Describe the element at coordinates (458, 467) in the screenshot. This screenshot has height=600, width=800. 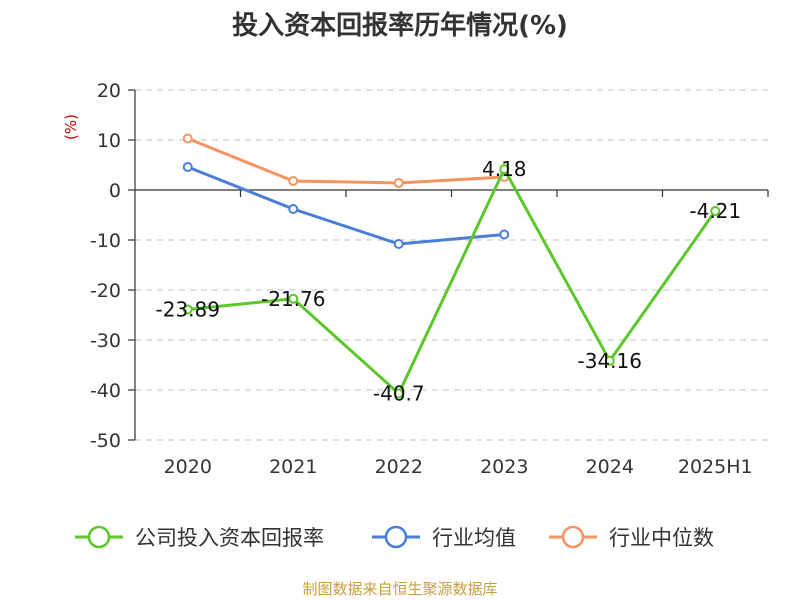
I see `x-tick-labels: 2020 2021 2022 2023 2024 2025H1` at that location.